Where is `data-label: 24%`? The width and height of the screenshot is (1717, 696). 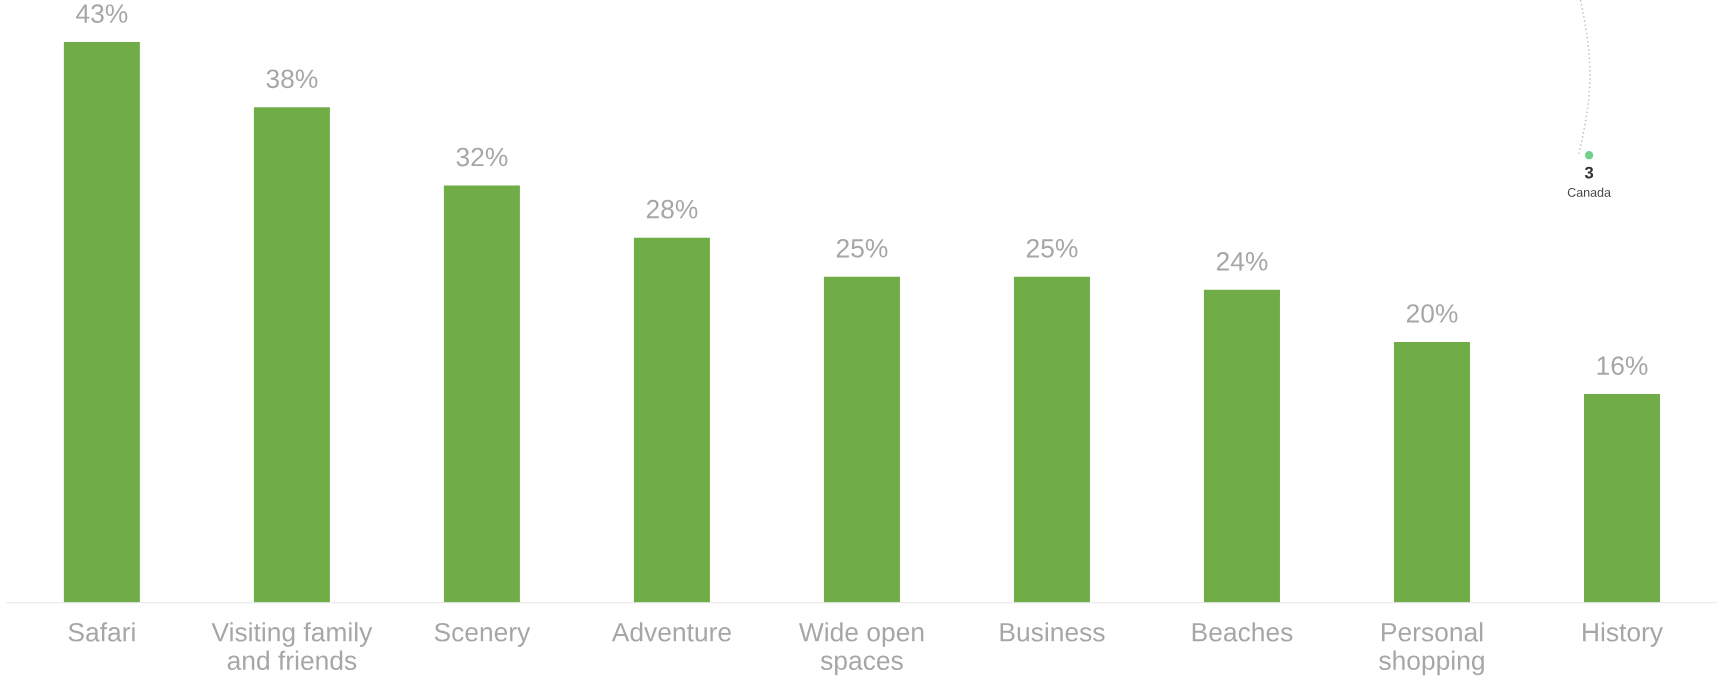 data-label: 24% is located at coordinates (1242, 261).